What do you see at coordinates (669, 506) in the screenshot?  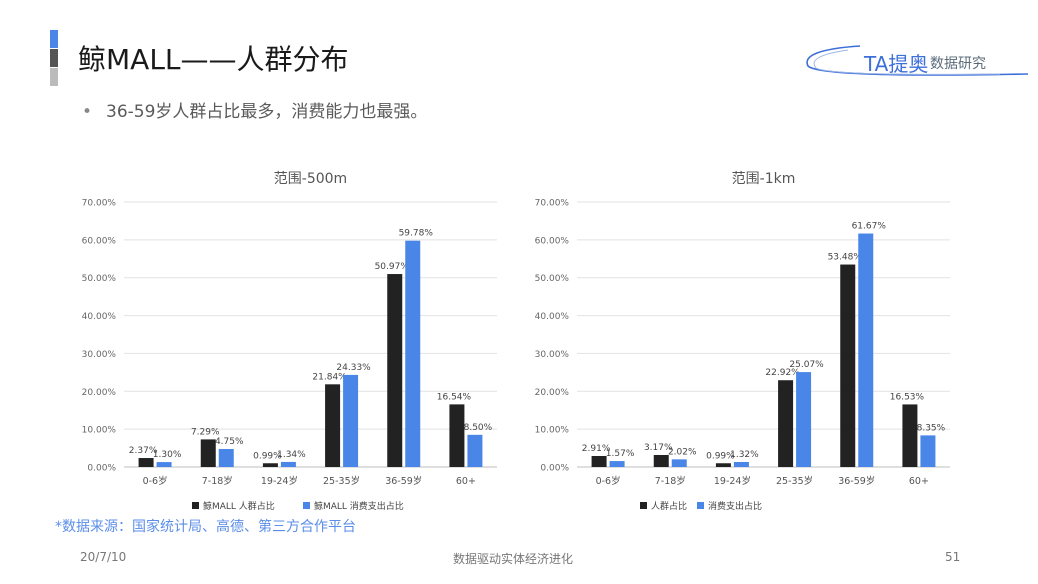 I see `legend-label: 人群占比` at bounding box center [669, 506].